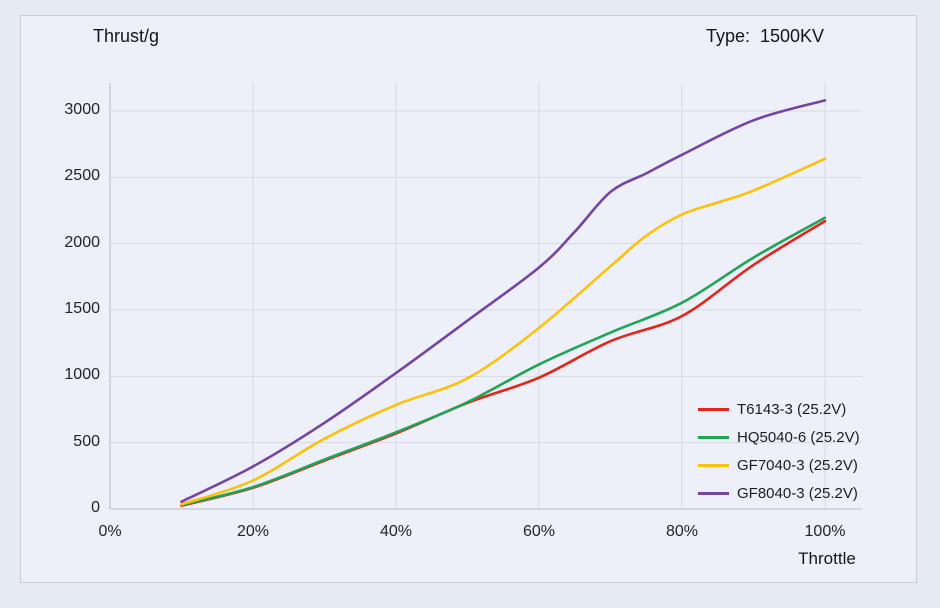 The width and height of the screenshot is (940, 608). I want to click on y-tick-label: 1000, so click(82, 375).